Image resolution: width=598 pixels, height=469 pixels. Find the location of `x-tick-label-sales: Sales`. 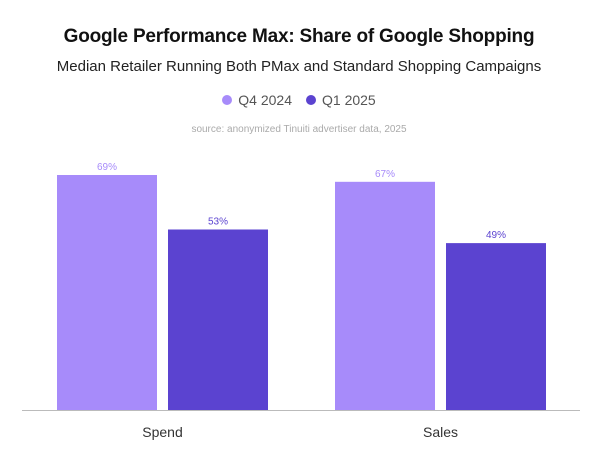

x-tick-label-sales: Sales is located at coordinates (440, 432).